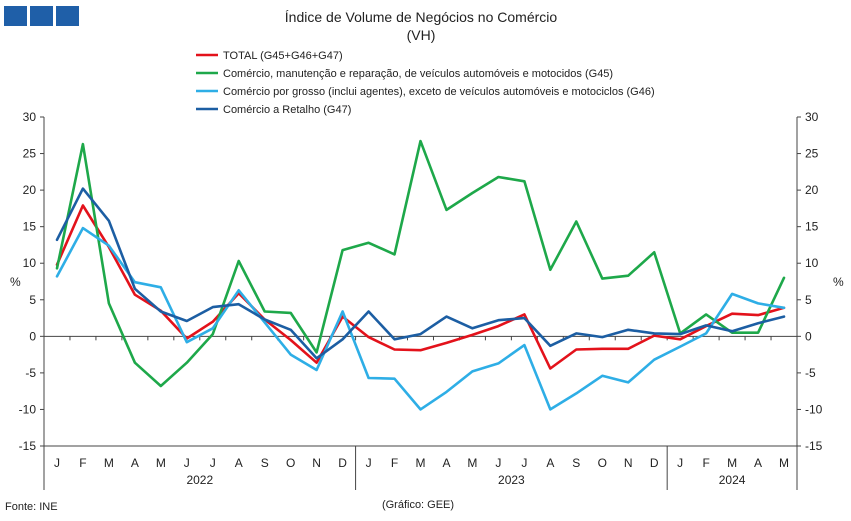 The height and width of the screenshot is (521, 851). What do you see at coordinates (30, 117) in the screenshot?
I see `y-tick-label-left: 30` at bounding box center [30, 117].